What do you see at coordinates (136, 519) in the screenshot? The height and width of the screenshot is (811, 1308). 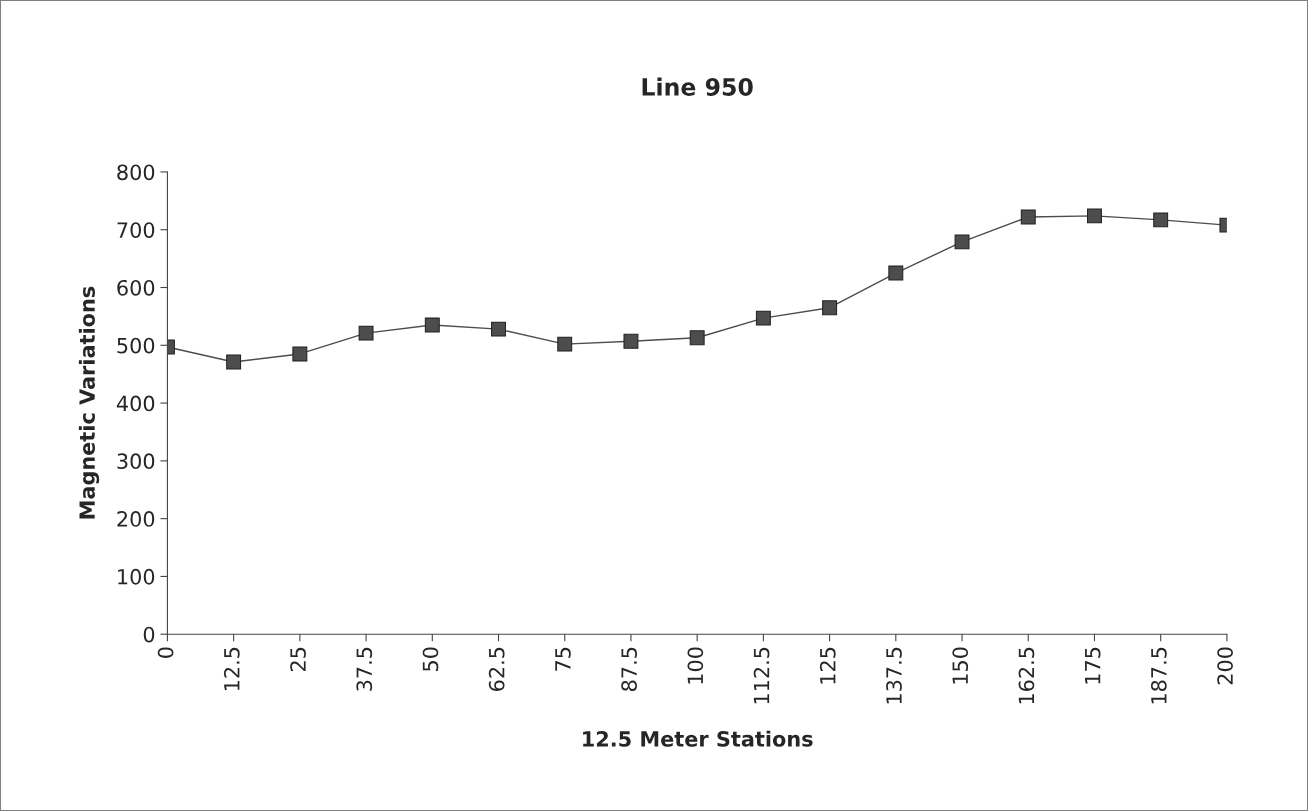 I see `y-tick-label: 200` at bounding box center [136, 519].